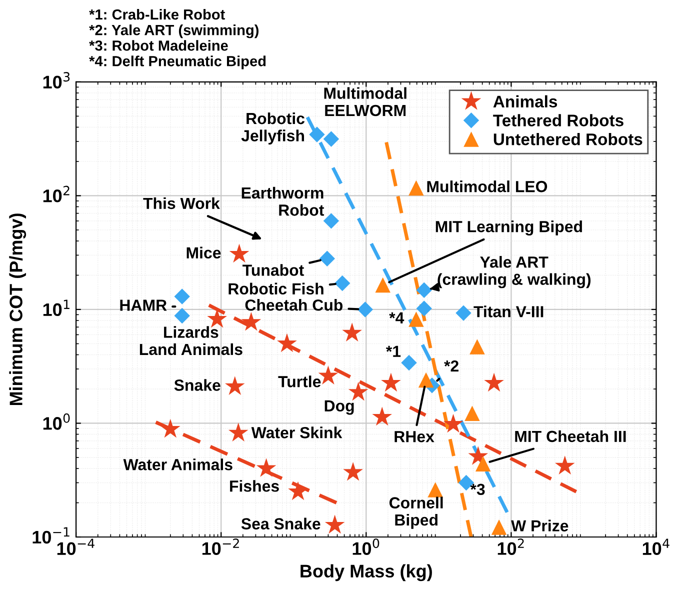 This screenshot has height=598, width=685. Describe the element at coordinates (366, 546) in the screenshot. I see `x-tick-label: 10$^{0}$` at that location.